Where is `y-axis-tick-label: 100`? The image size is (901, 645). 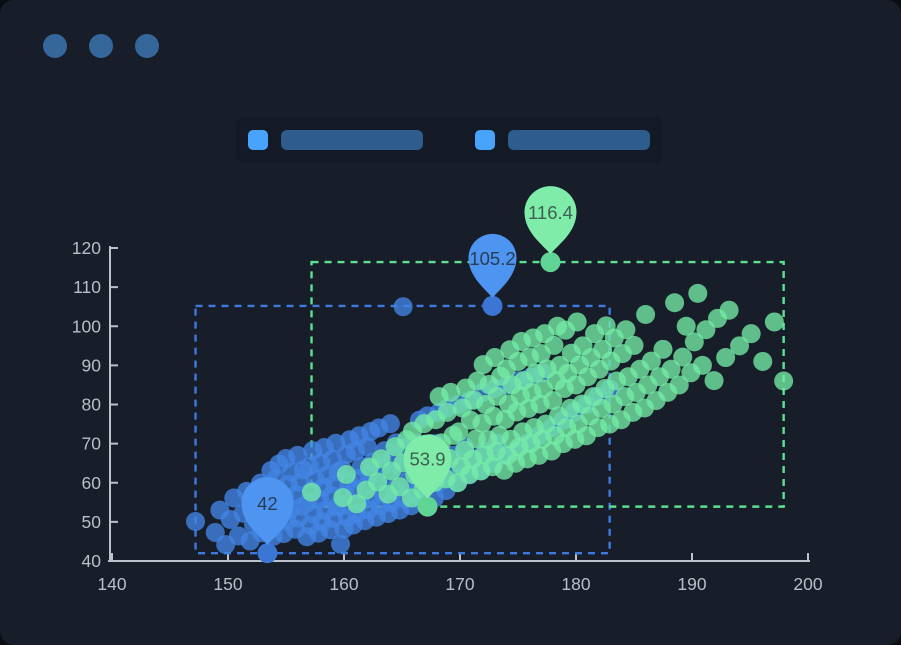 y-axis-tick-label: 100 is located at coordinates (86, 326).